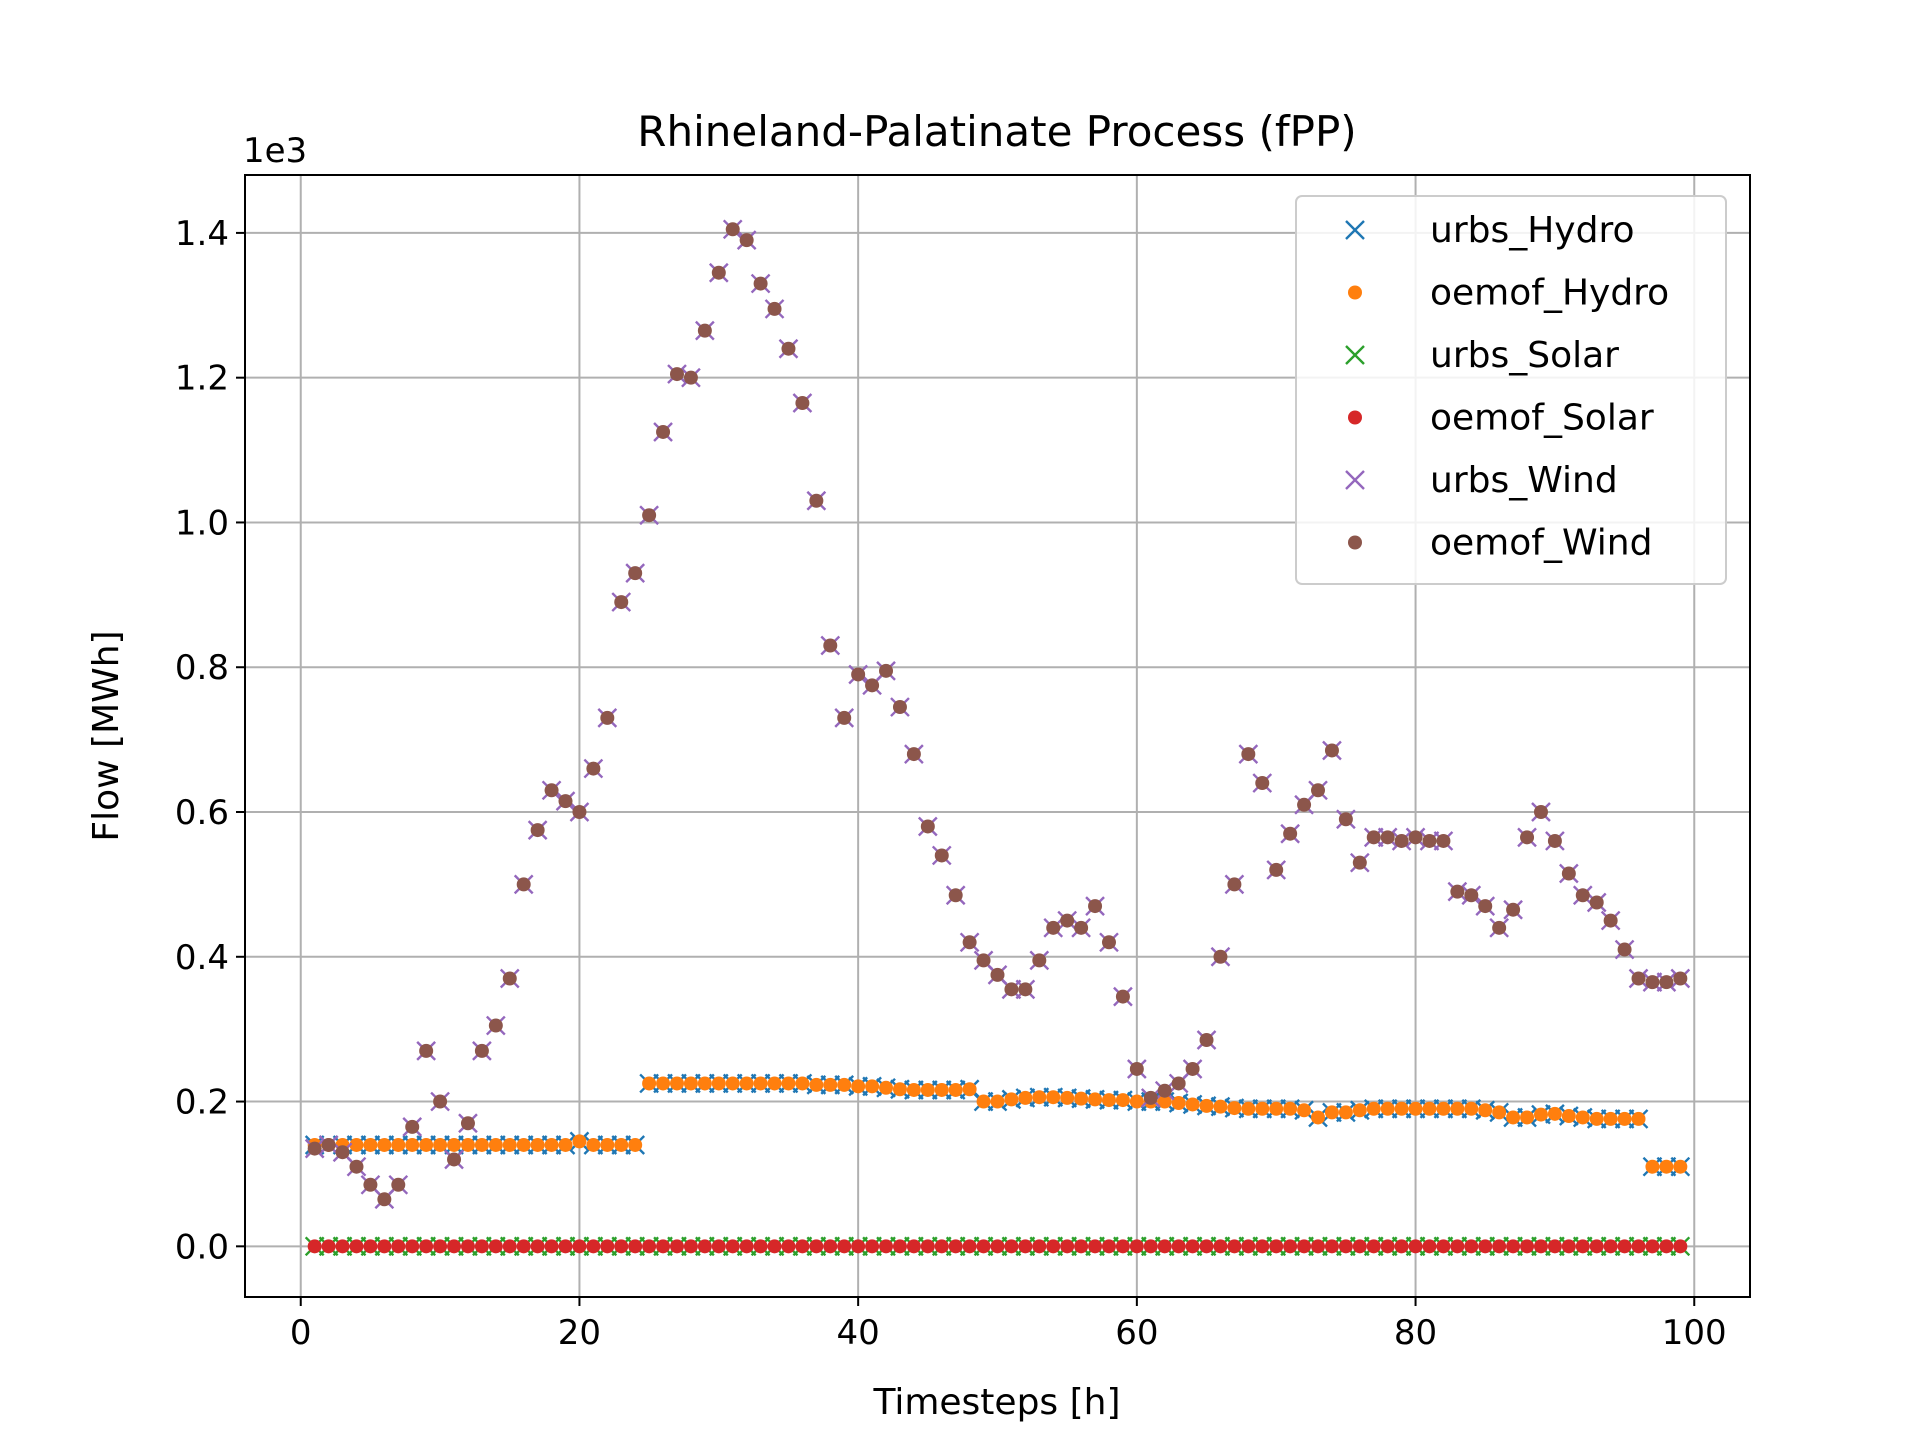  What do you see at coordinates (1532, 230) in the screenshot?
I see `legend-label: urbs_Hydro` at bounding box center [1532, 230].